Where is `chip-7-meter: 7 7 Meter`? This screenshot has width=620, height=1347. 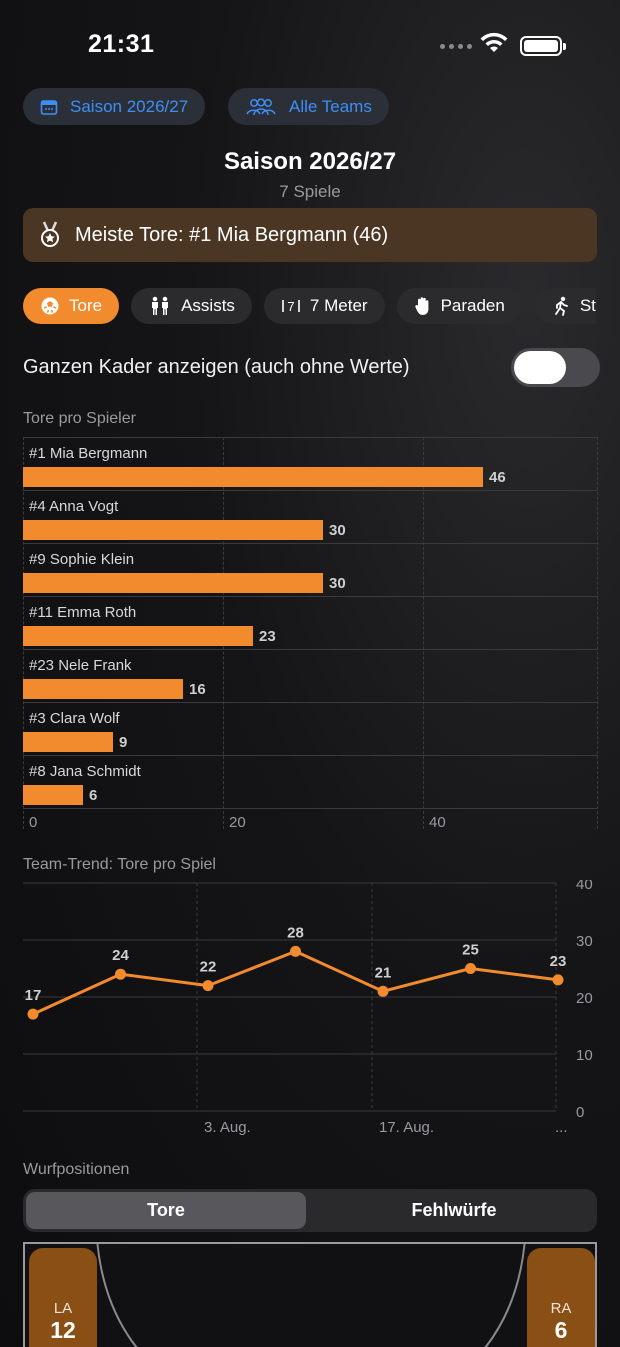 chip-7-meter: 7 7 Meter is located at coordinates (324, 306).